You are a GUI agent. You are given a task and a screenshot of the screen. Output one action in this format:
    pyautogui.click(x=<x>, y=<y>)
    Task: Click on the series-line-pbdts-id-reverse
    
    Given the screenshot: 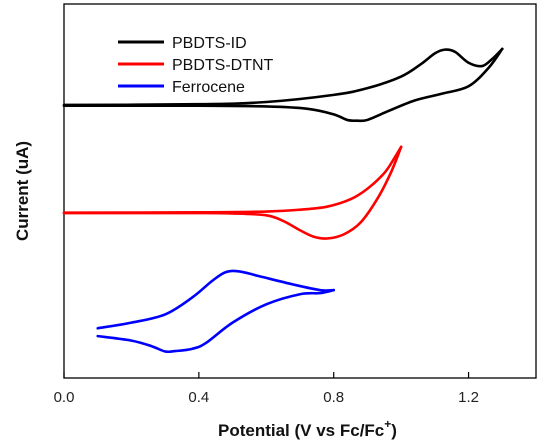 What is the action you would take?
    pyautogui.click(x=283, y=85)
    